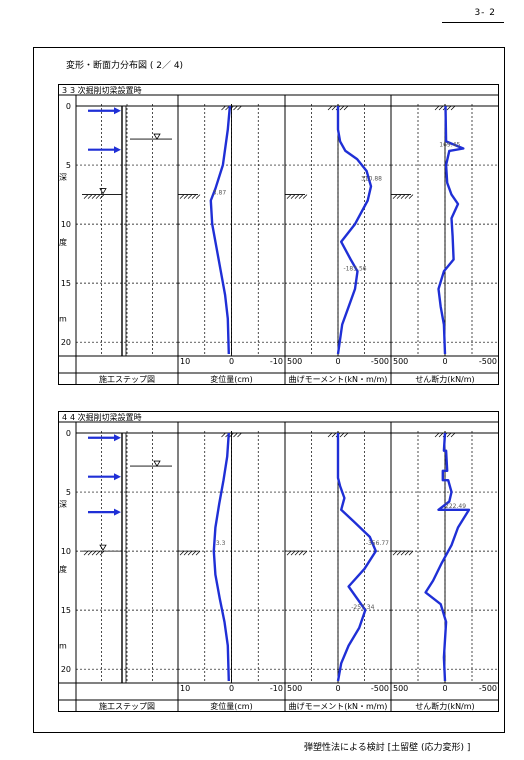 This screenshot has height=760, width=524. Describe the element at coordinates (64, 90) in the screenshot. I see `panel-step-number: 3` at that location.